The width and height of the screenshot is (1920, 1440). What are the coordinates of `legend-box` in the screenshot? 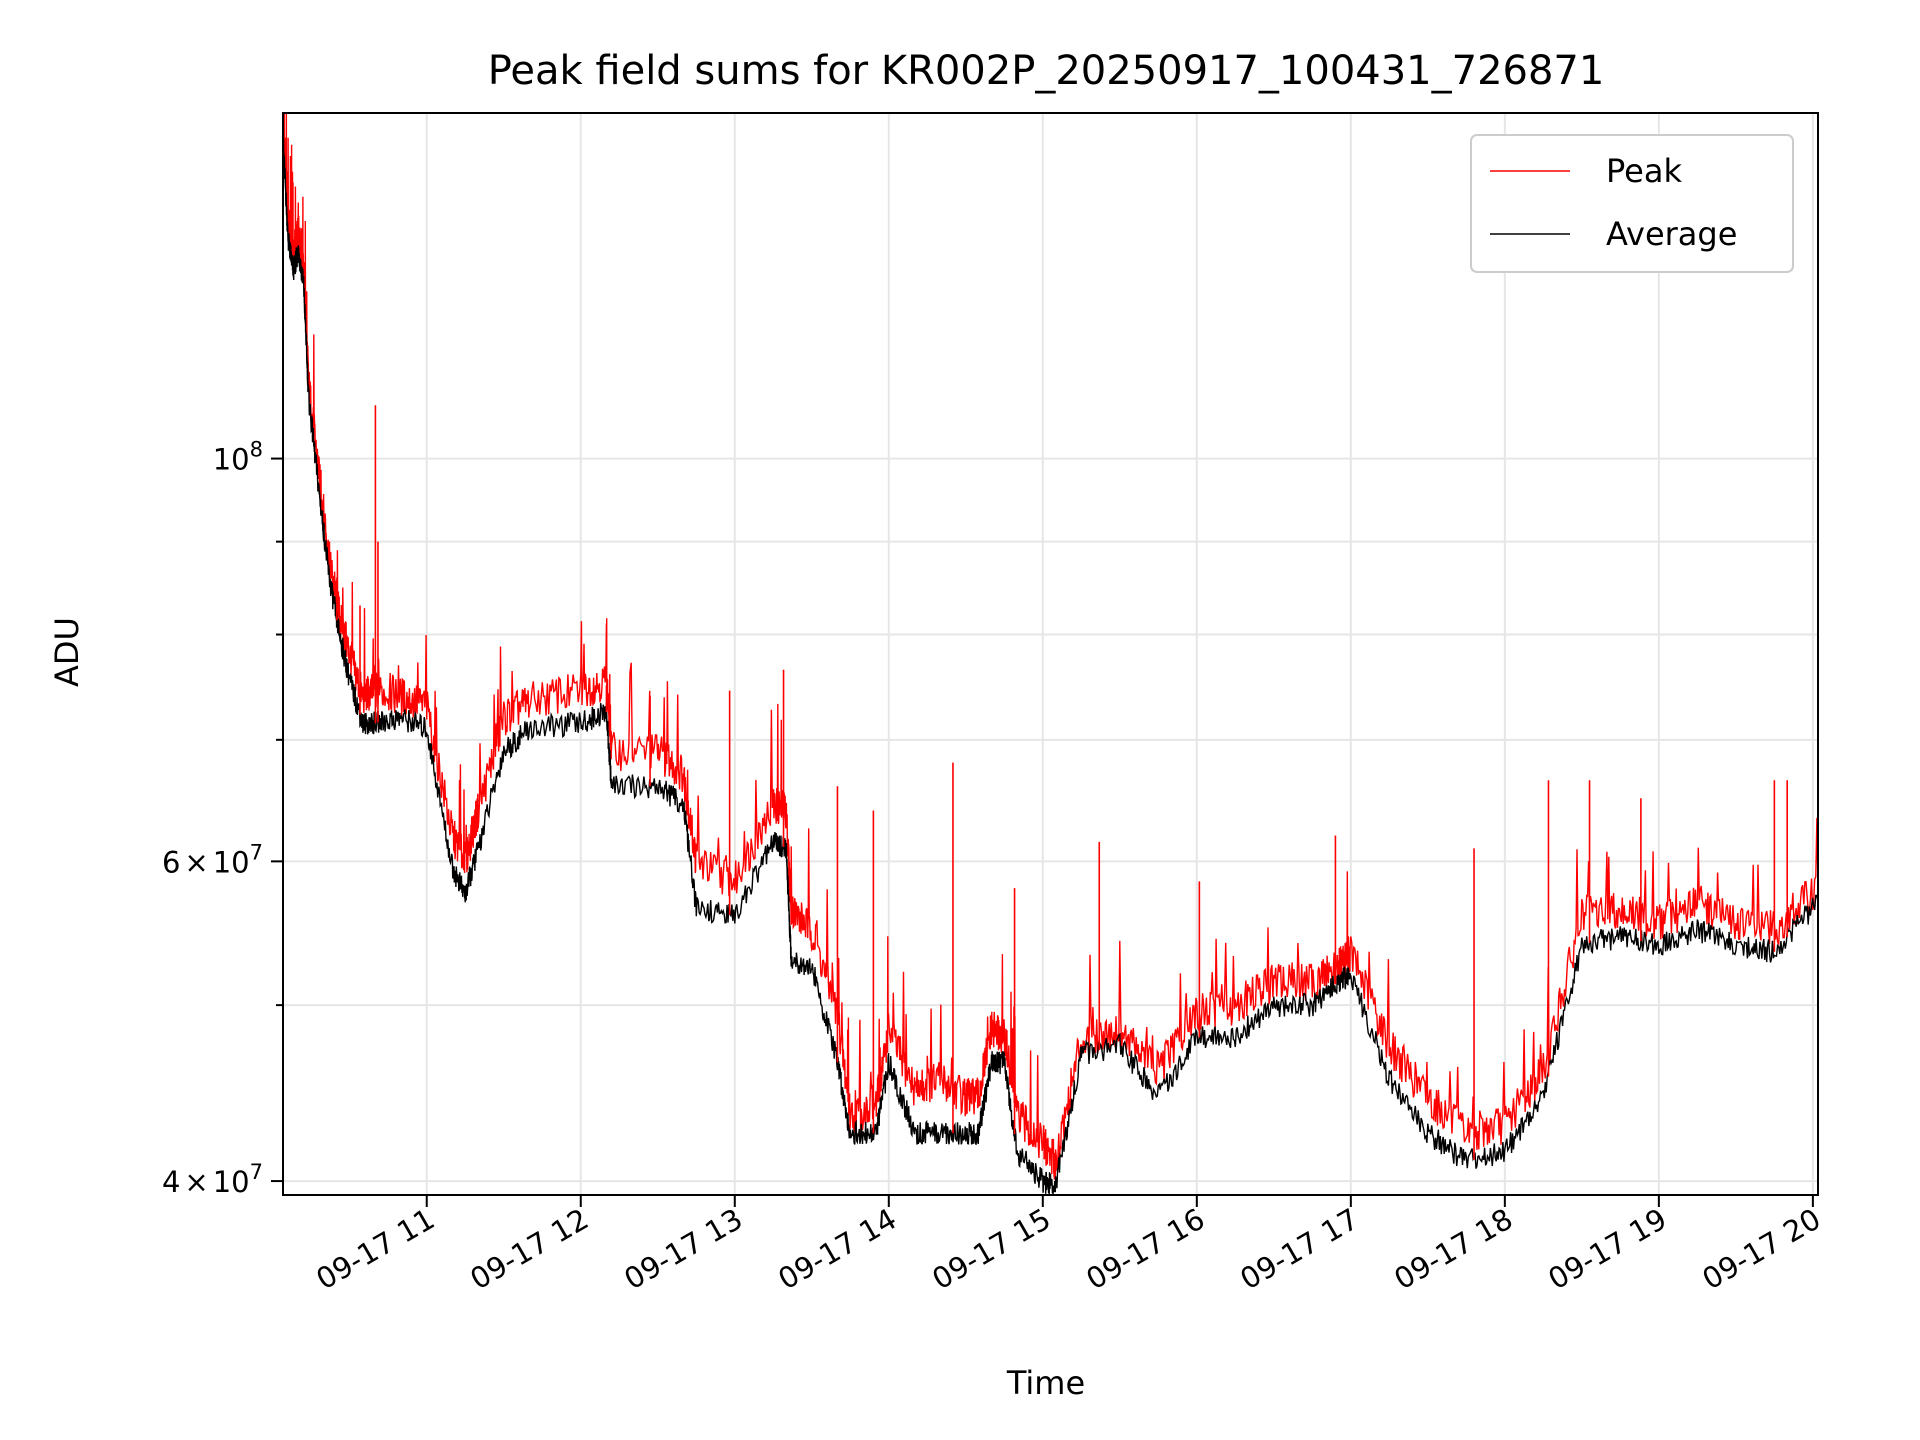 It's located at (1632, 203).